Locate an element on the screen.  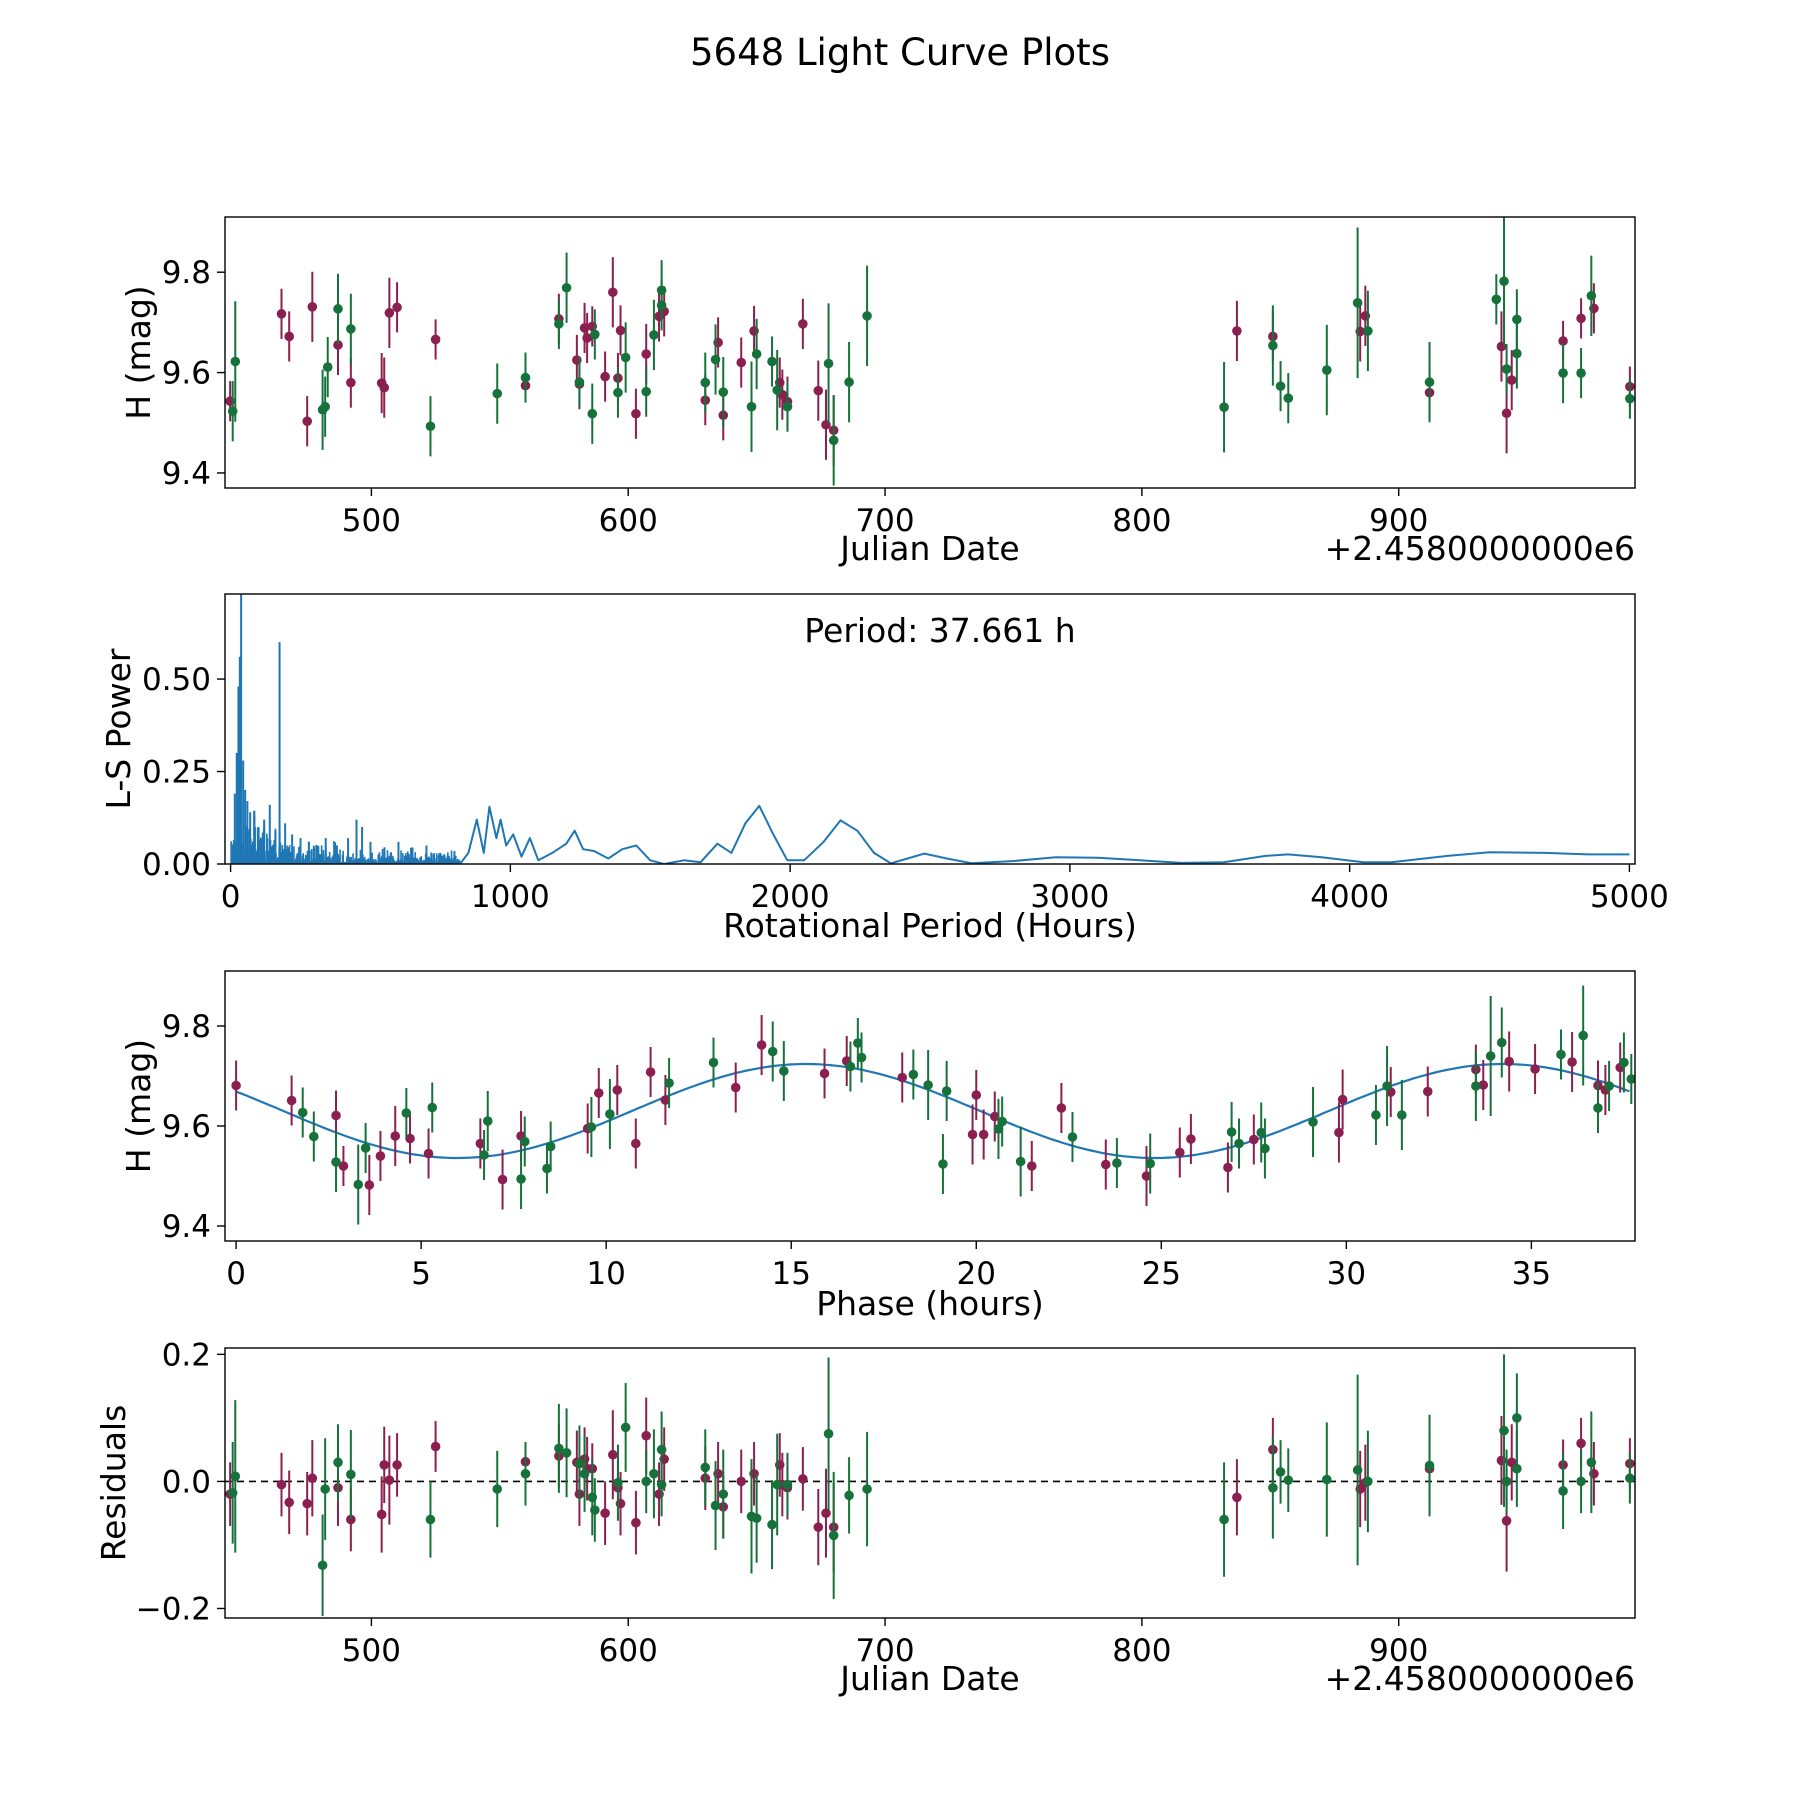
x-tick-label: 5000 is located at coordinates (1629, 897).